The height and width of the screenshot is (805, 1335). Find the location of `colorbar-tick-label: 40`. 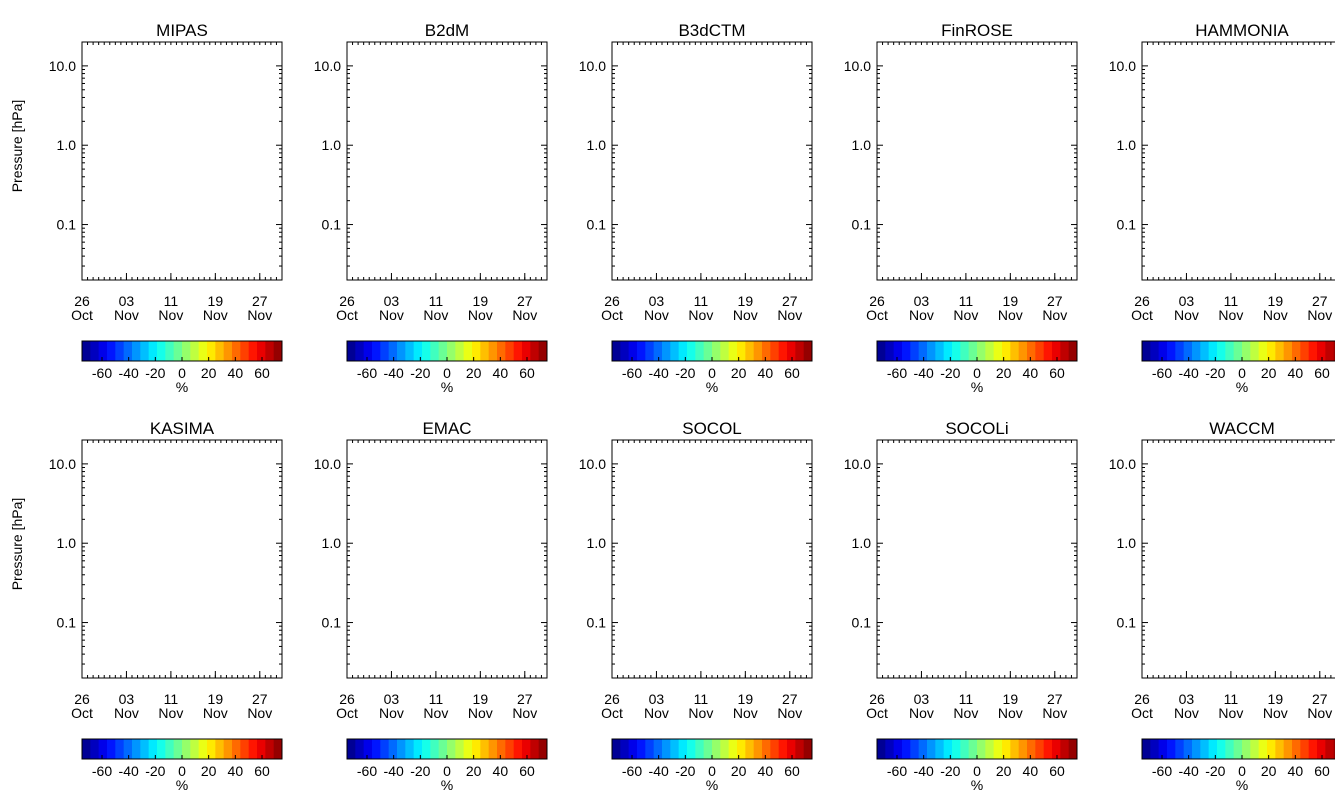

colorbar-tick-label: 40 is located at coordinates (236, 373).